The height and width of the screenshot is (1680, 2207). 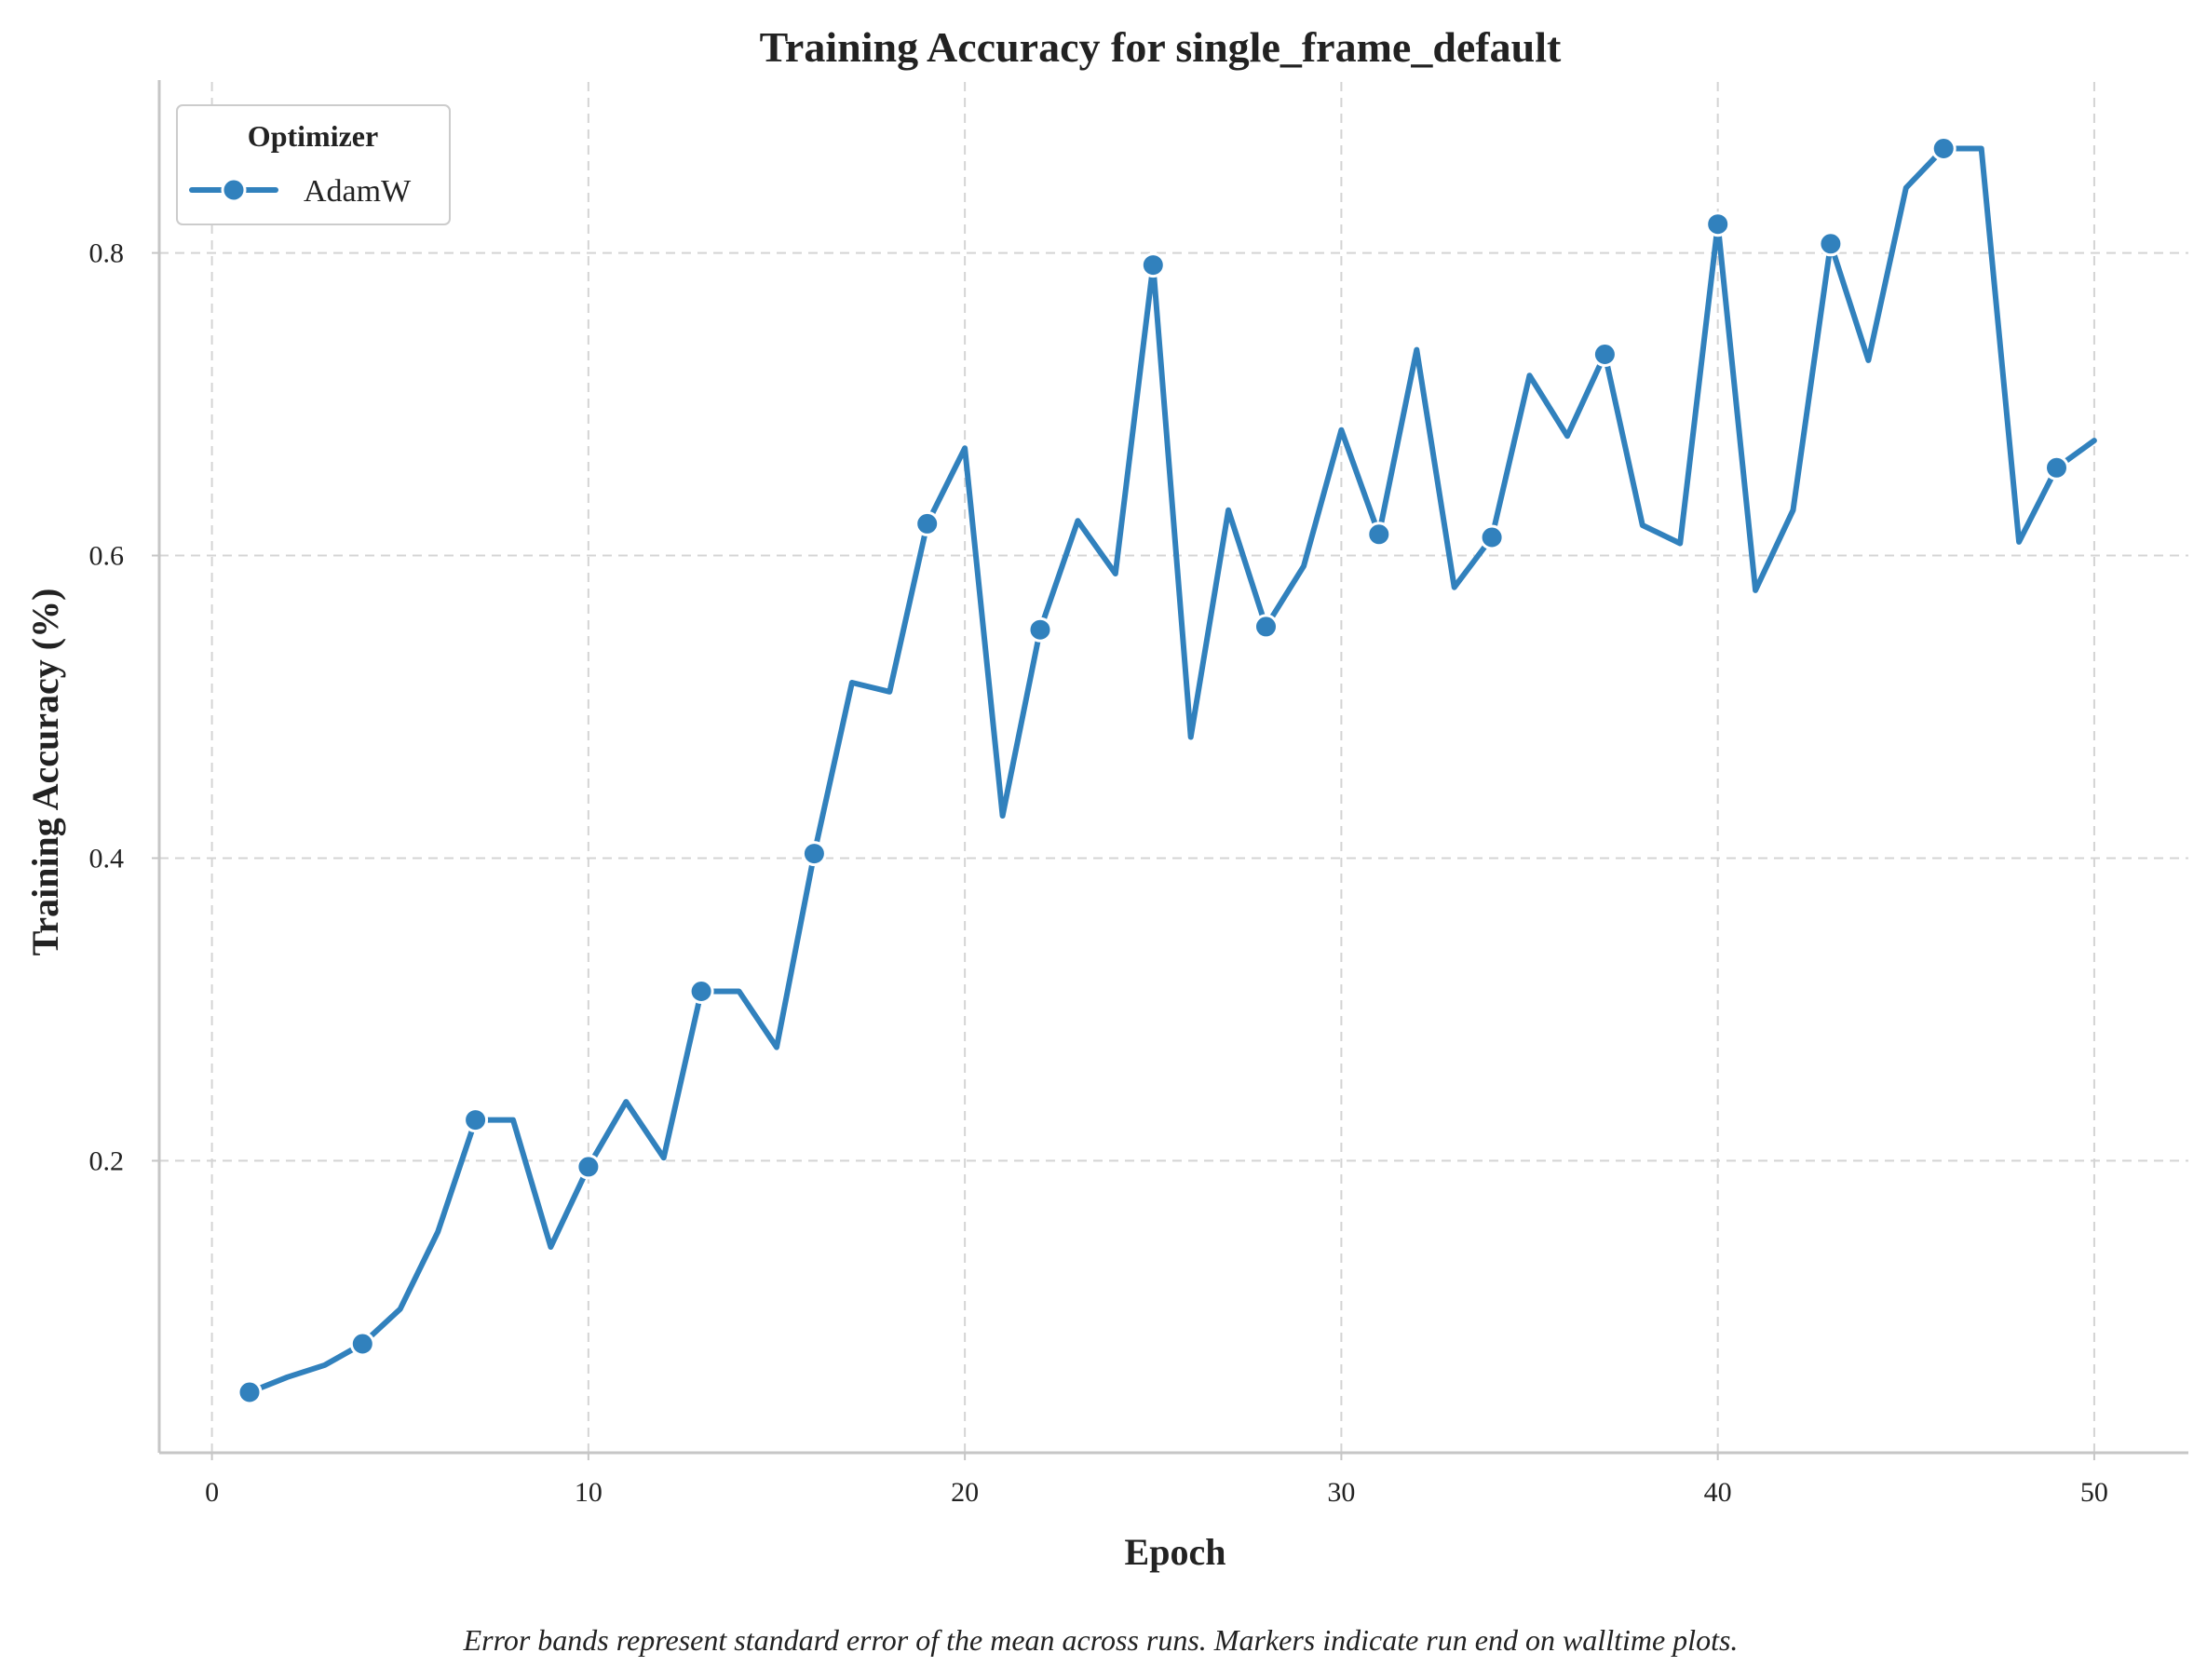 What do you see at coordinates (124, 707) in the screenshot?
I see `y-axis-ticks: 0.2 0.4 0.6 0.8` at bounding box center [124, 707].